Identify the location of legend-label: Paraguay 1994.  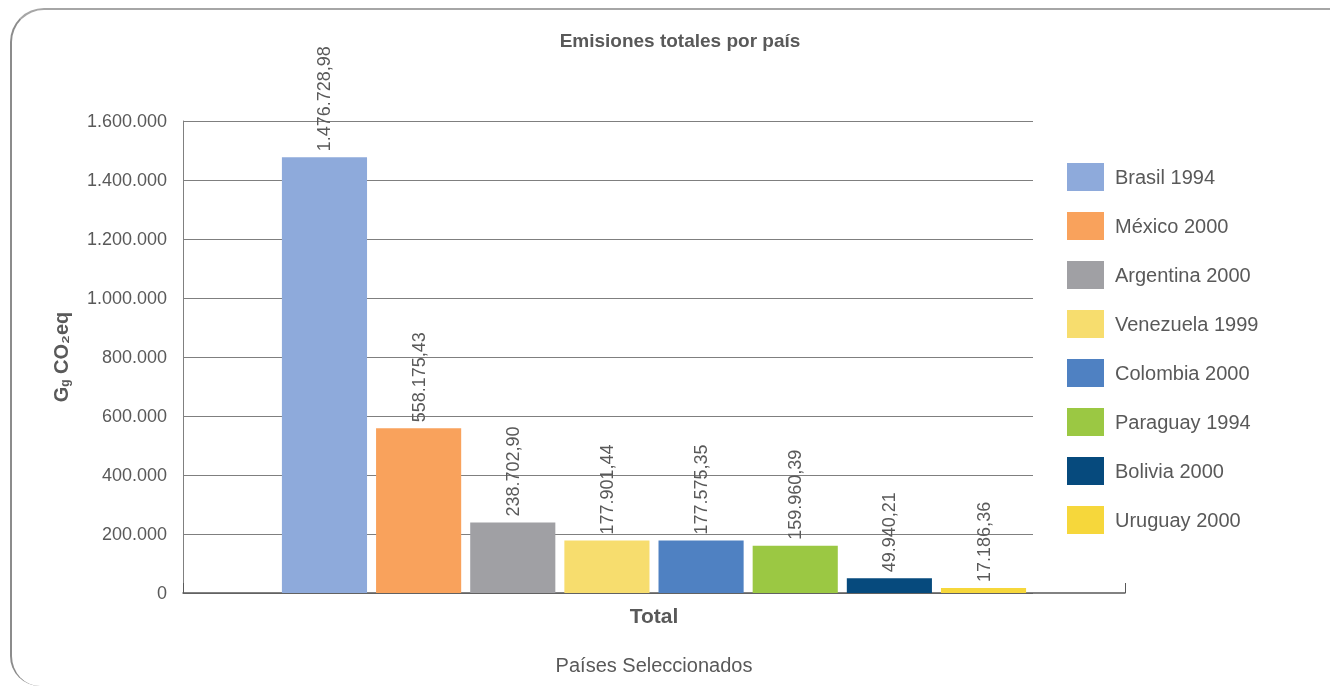
(1183, 422).